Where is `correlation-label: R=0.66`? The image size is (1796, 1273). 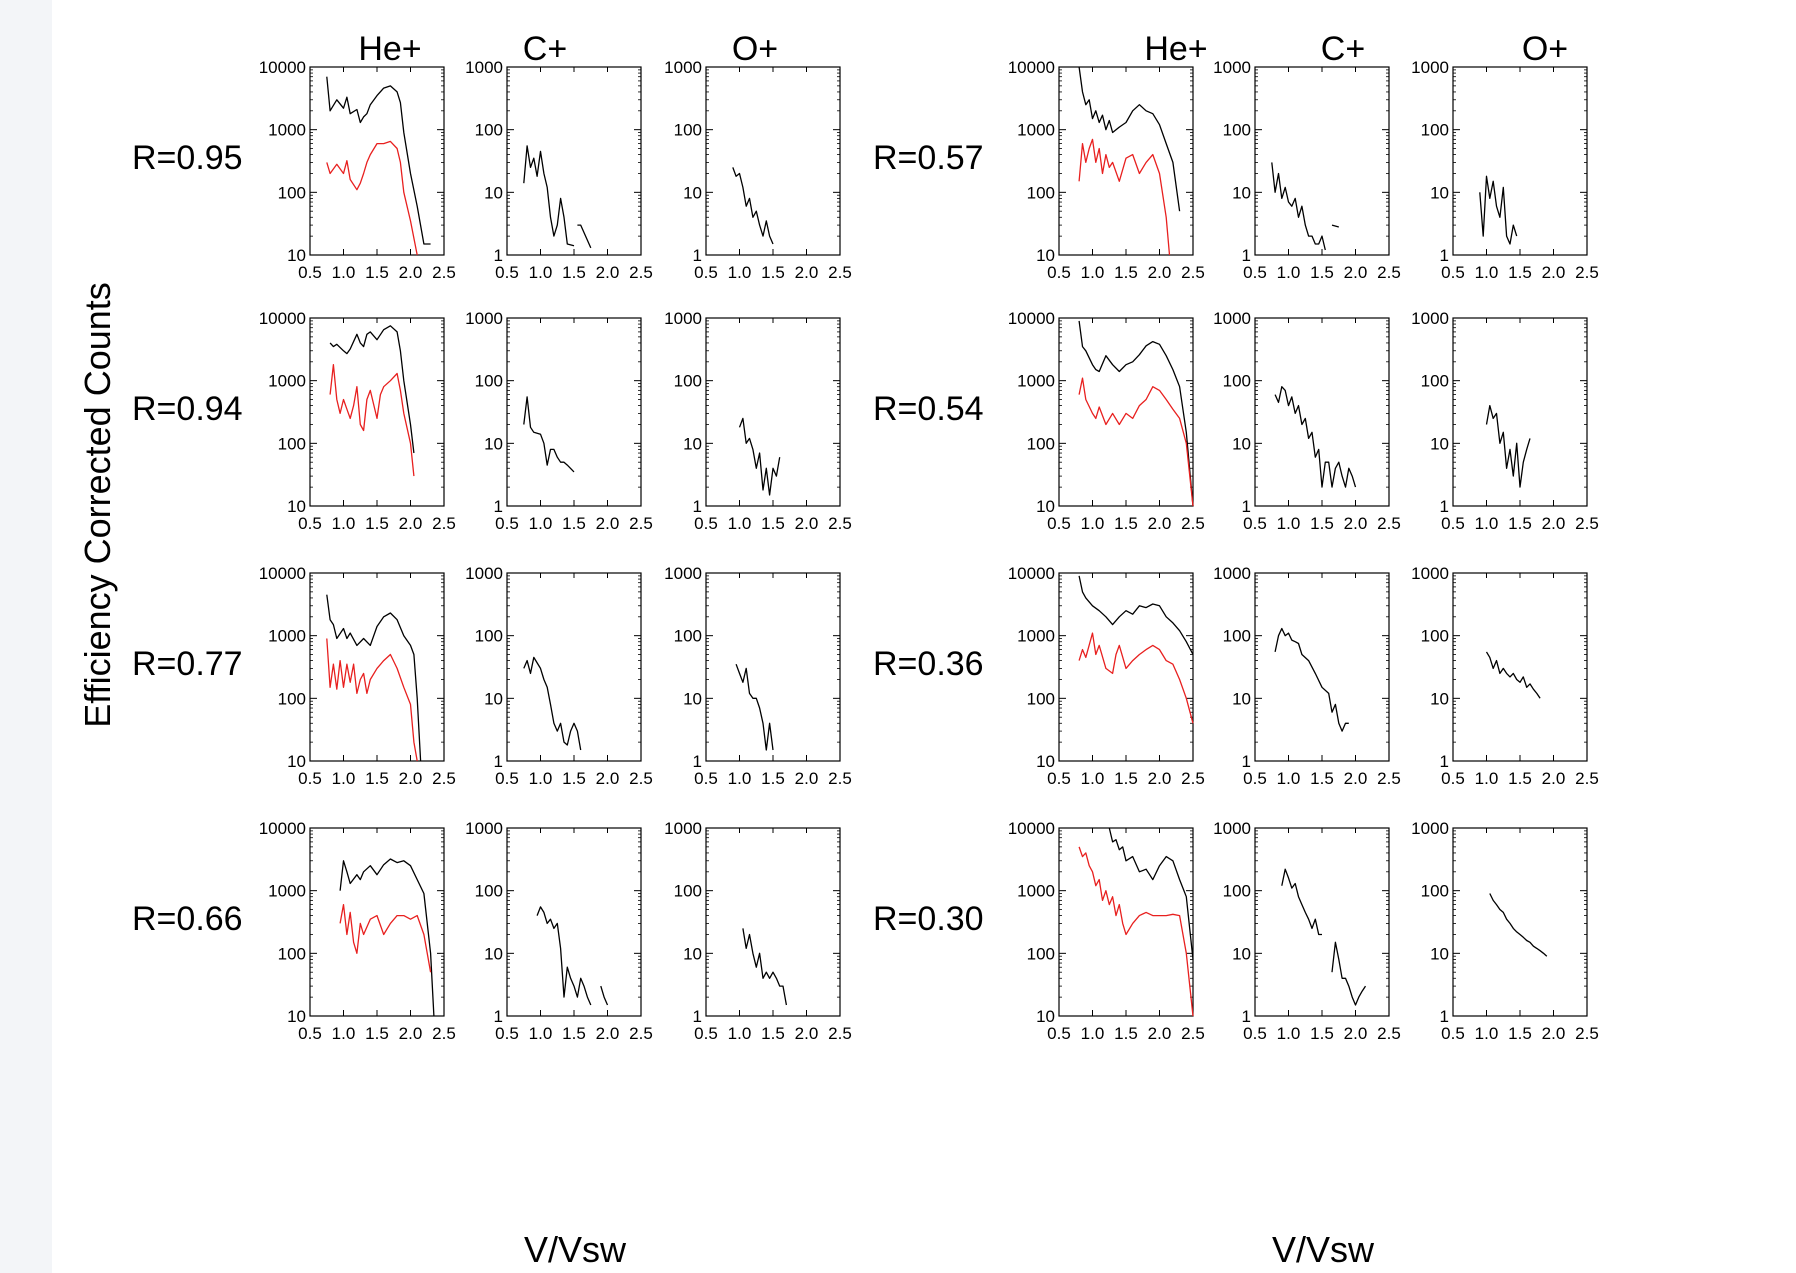 correlation-label: R=0.66 is located at coordinates (187, 919).